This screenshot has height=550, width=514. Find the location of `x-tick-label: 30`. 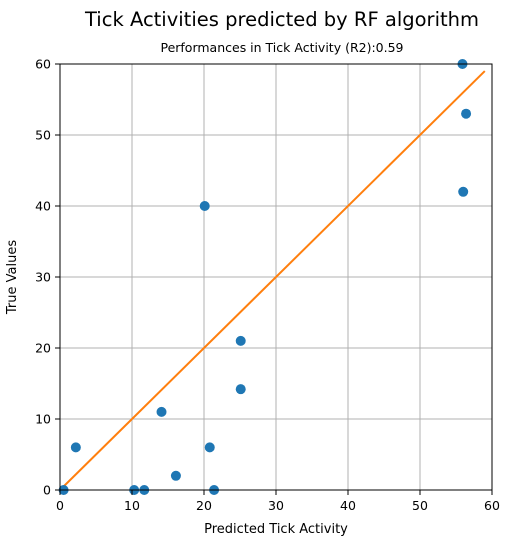

x-tick-label: 30 is located at coordinates (276, 505).